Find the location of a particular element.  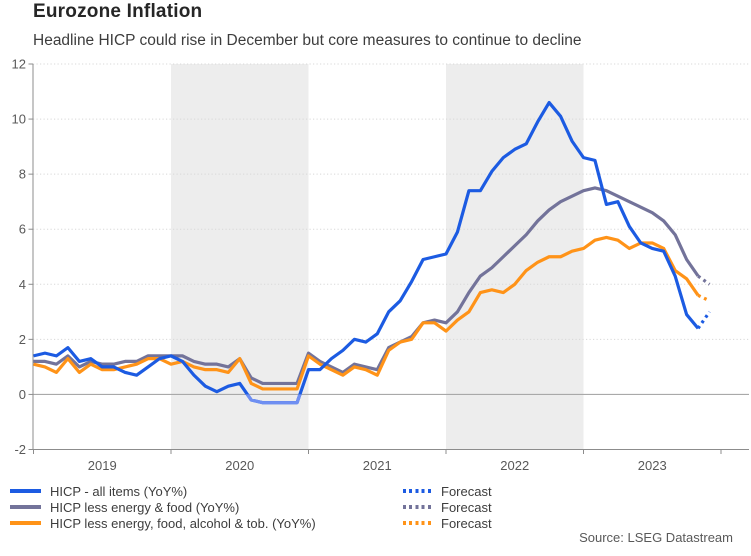

source-attribution: Source: LSEG Datastream is located at coordinates (656, 537).